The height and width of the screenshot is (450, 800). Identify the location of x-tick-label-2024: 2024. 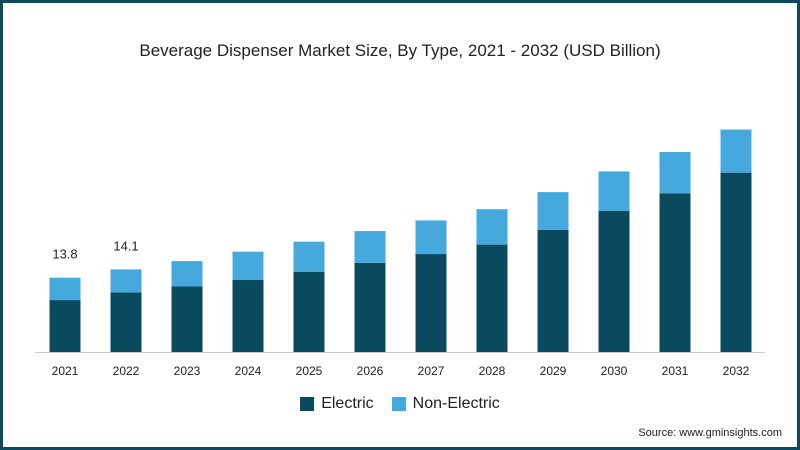
(248, 371).